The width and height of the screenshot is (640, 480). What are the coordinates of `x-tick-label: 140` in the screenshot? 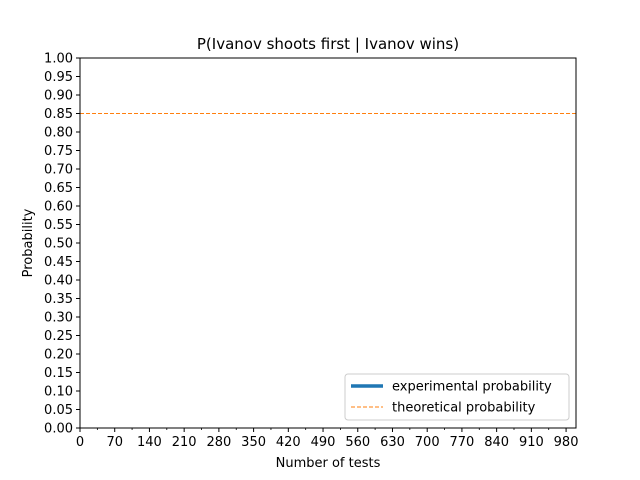 It's located at (149, 442).